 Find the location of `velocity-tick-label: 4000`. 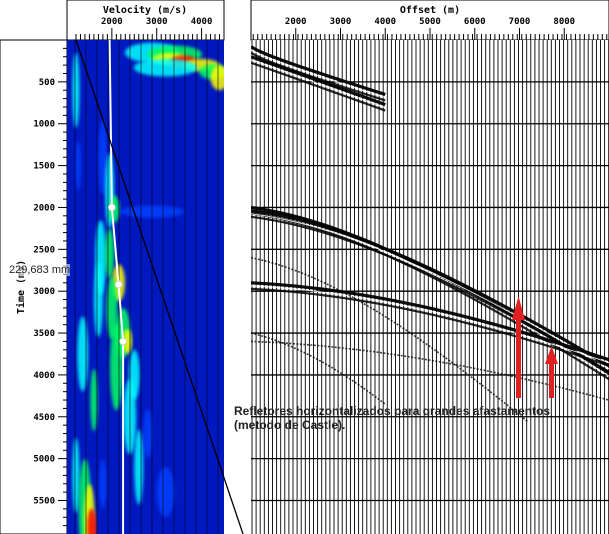

velocity-tick-label: 4000 is located at coordinates (202, 22).